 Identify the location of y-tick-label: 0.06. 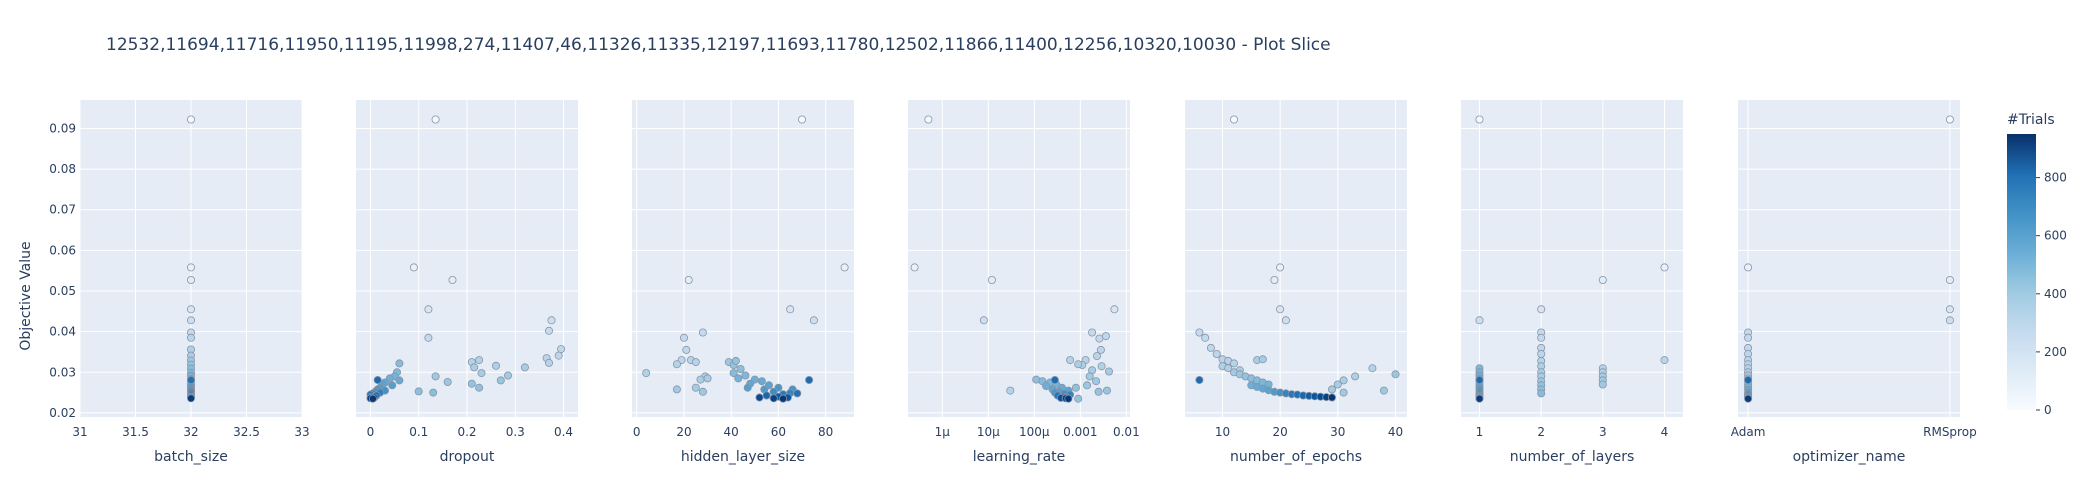
(62, 250).